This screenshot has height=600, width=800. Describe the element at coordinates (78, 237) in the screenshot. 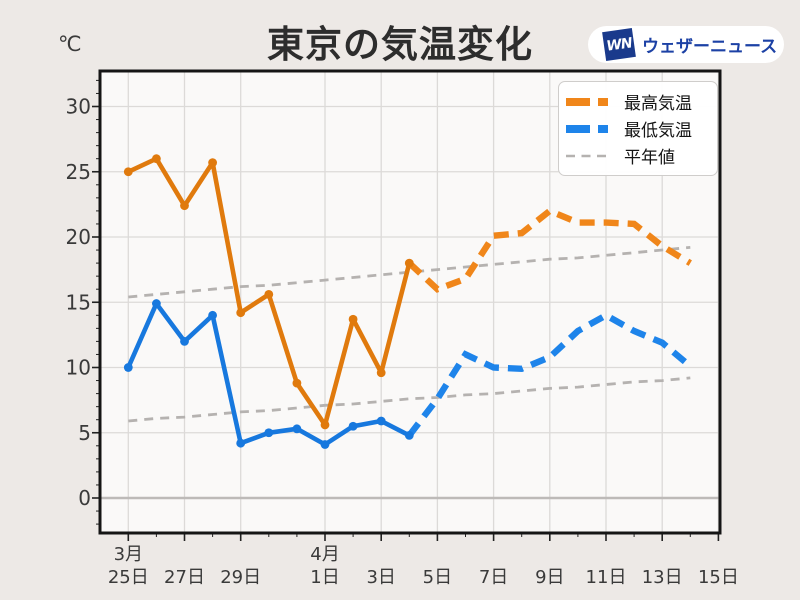

I see `y-tick-label: 20` at that location.